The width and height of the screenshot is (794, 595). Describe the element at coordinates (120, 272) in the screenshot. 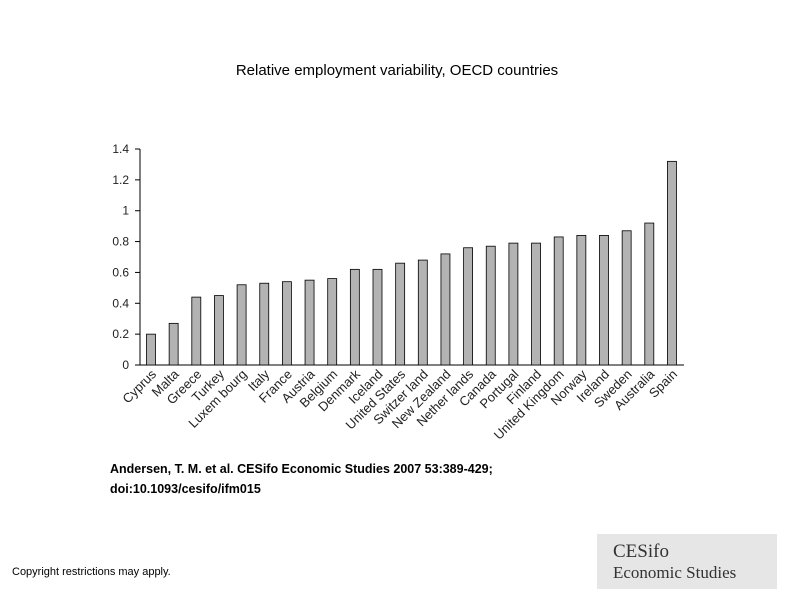

I see `y-tick-label: 0.6` at that location.